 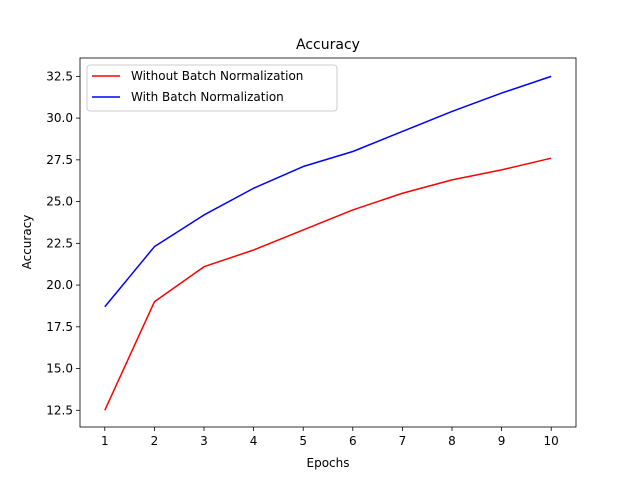 I want to click on legend-box, so click(x=212, y=88).